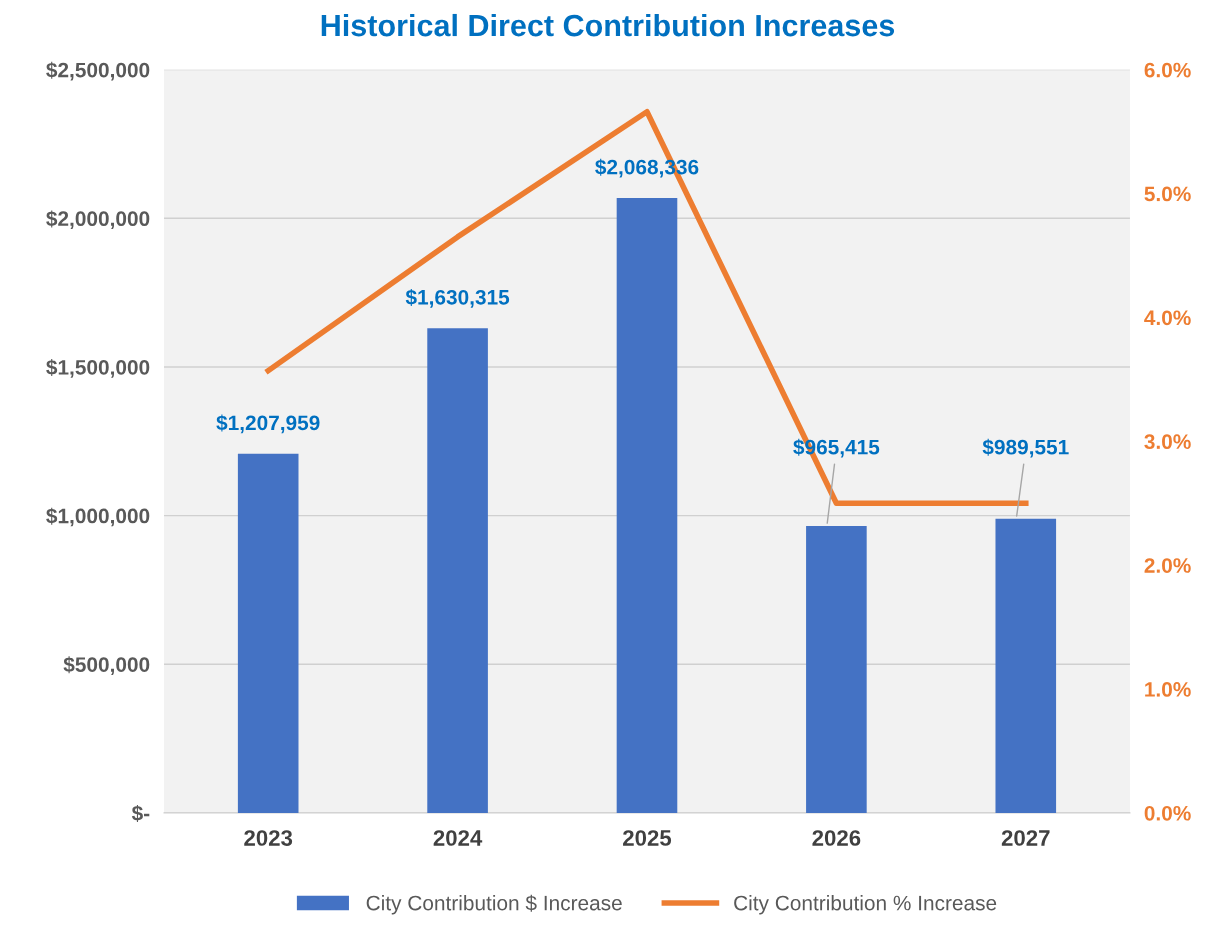  Describe the element at coordinates (98, 517) in the screenshot. I see `y-tick-label: $1,000,000` at that location.